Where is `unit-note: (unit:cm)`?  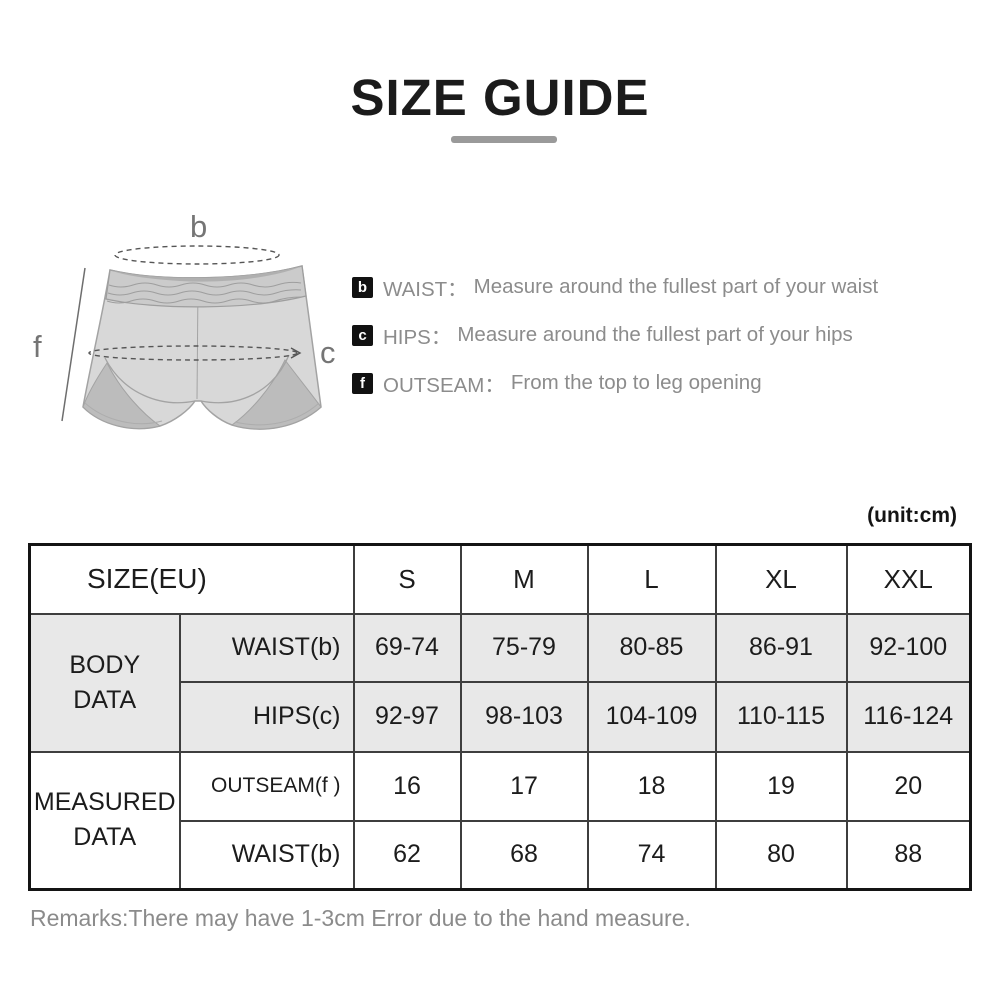
unit-note: (unit:cm) is located at coordinates (912, 515).